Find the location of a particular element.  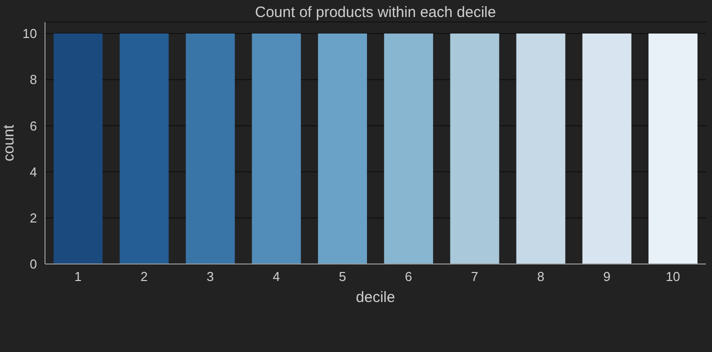

y-tick-label: 0 is located at coordinates (33, 264).